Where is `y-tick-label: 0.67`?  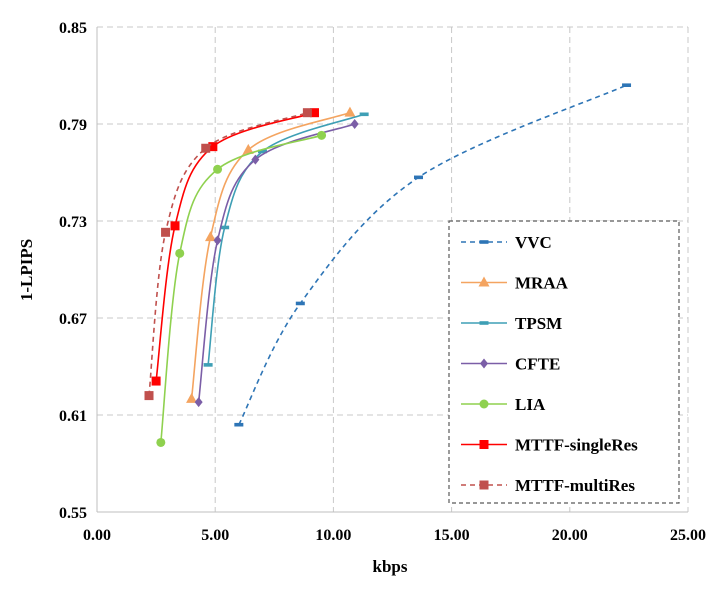
y-tick-label: 0.67 is located at coordinates (73, 319).